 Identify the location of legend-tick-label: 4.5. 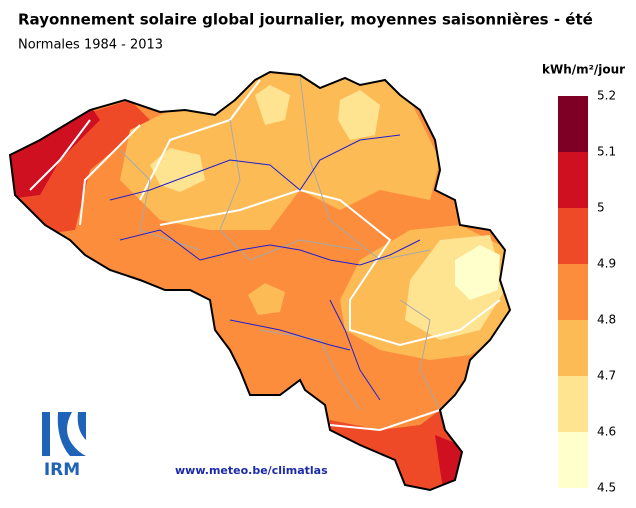
(606, 488).